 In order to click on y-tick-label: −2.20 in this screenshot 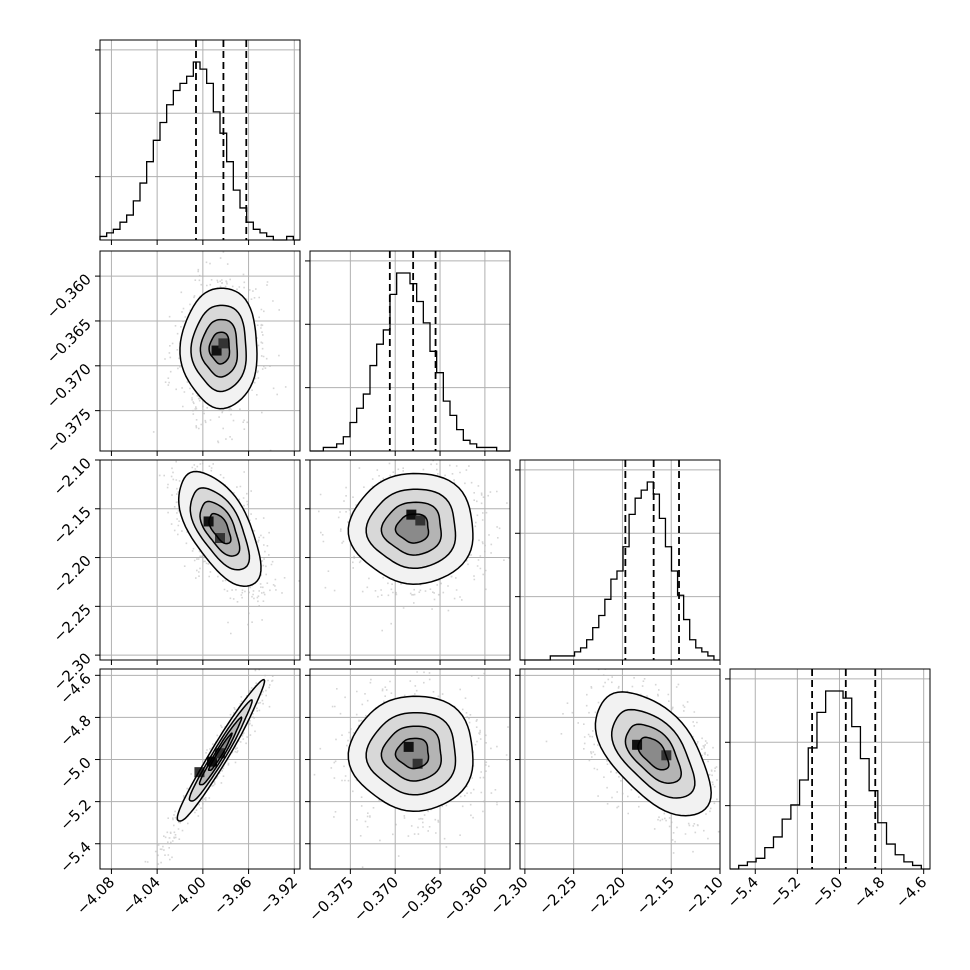, I will do `click(72, 574)`.